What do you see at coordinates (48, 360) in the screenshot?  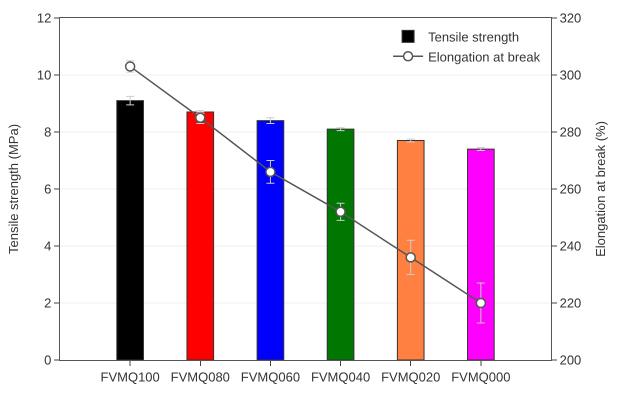 I see `y-tick-label: 0` at bounding box center [48, 360].